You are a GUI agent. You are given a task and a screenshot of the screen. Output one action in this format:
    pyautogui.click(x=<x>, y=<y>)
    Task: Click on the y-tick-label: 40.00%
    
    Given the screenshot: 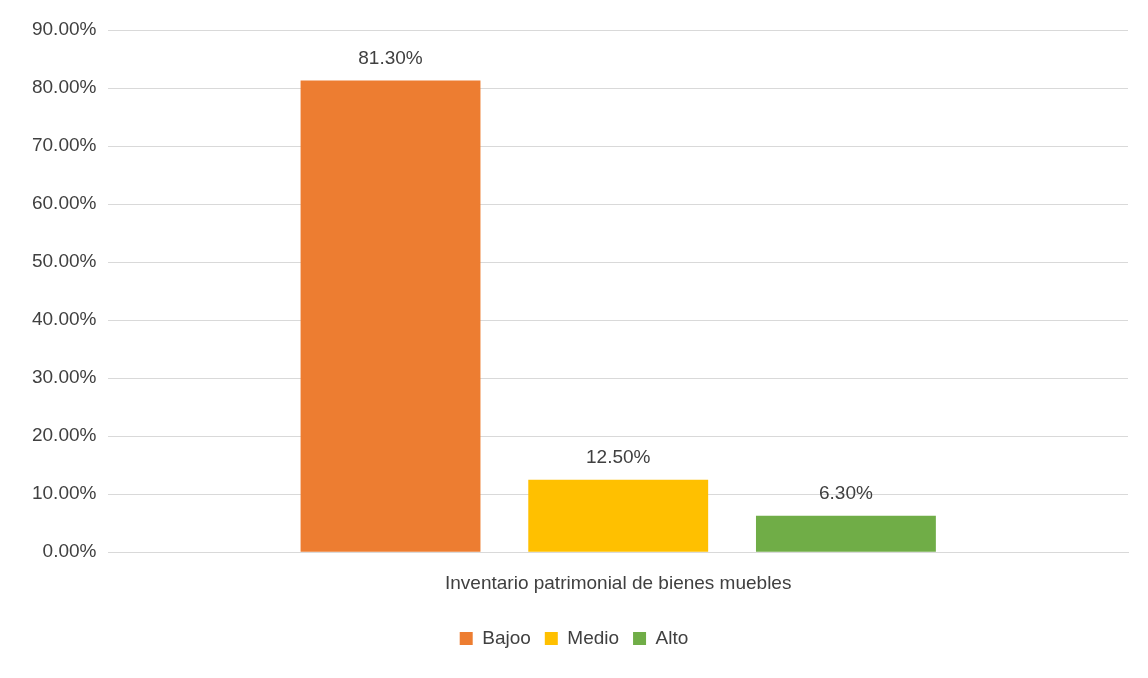 What is the action you would take?
    pyautogui.click(x=64, y=319)
    